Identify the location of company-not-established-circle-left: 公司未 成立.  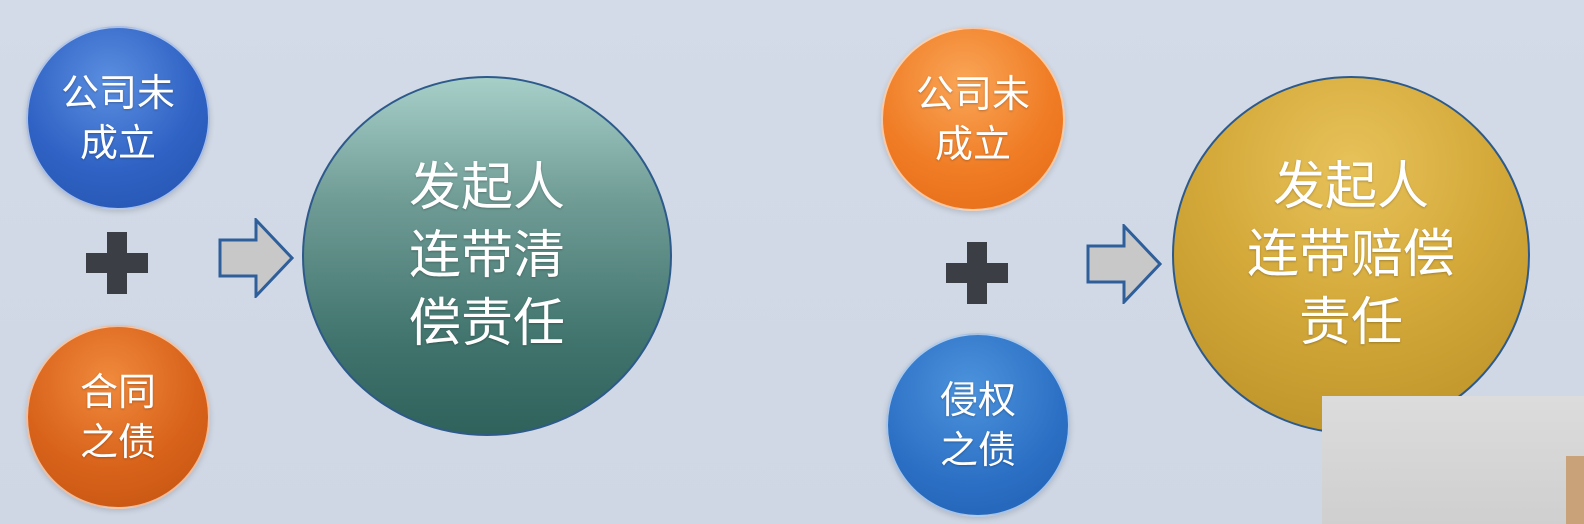
(118, 118).